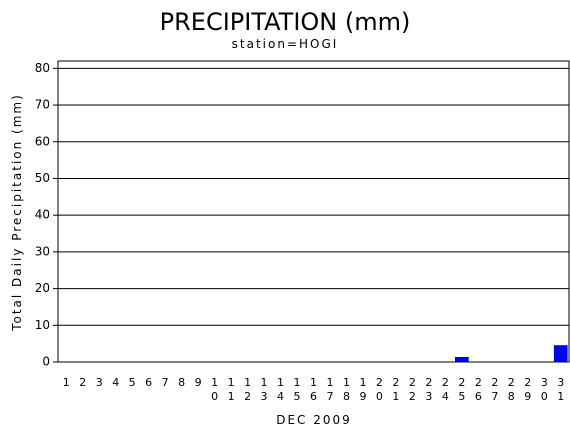  What do you see at coordinates (560, 390) in the screenshot?
I see `x-tick-label: 31` at bounding box center [560, 390].